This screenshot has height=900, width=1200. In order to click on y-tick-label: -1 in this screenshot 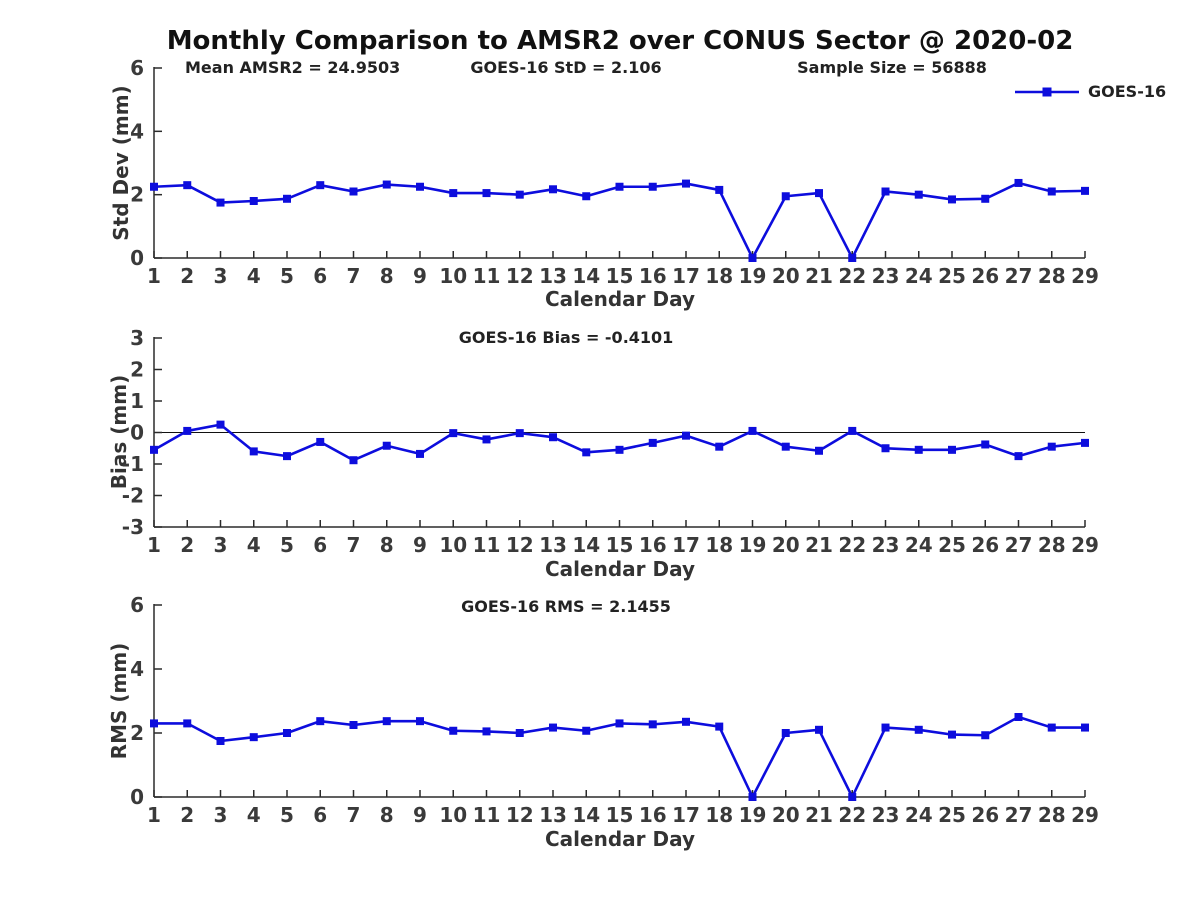, I will do `click(133, 464)`.